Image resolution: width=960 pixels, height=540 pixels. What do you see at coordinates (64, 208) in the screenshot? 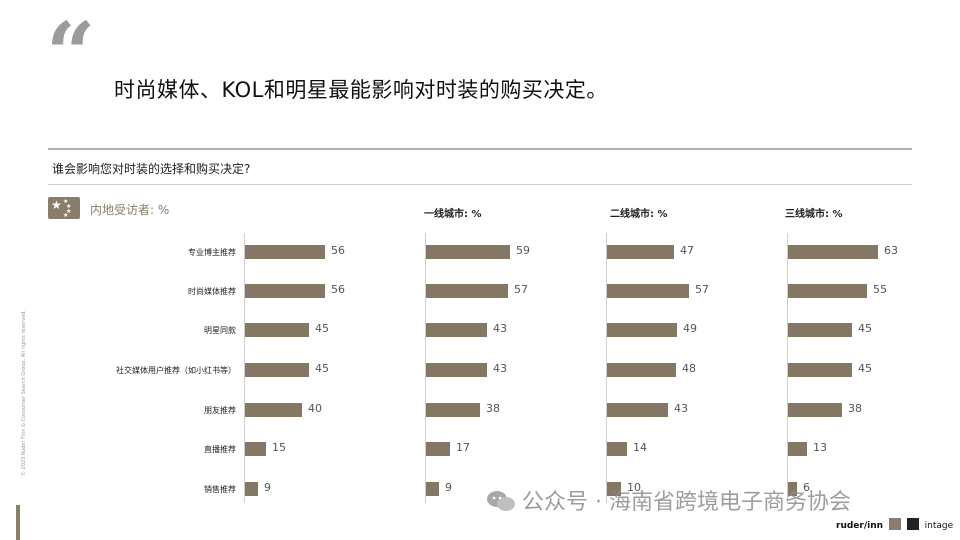
I see `china-flag-icon: ★ ★ ★ ★ ★` at bounding box center [64, 208].